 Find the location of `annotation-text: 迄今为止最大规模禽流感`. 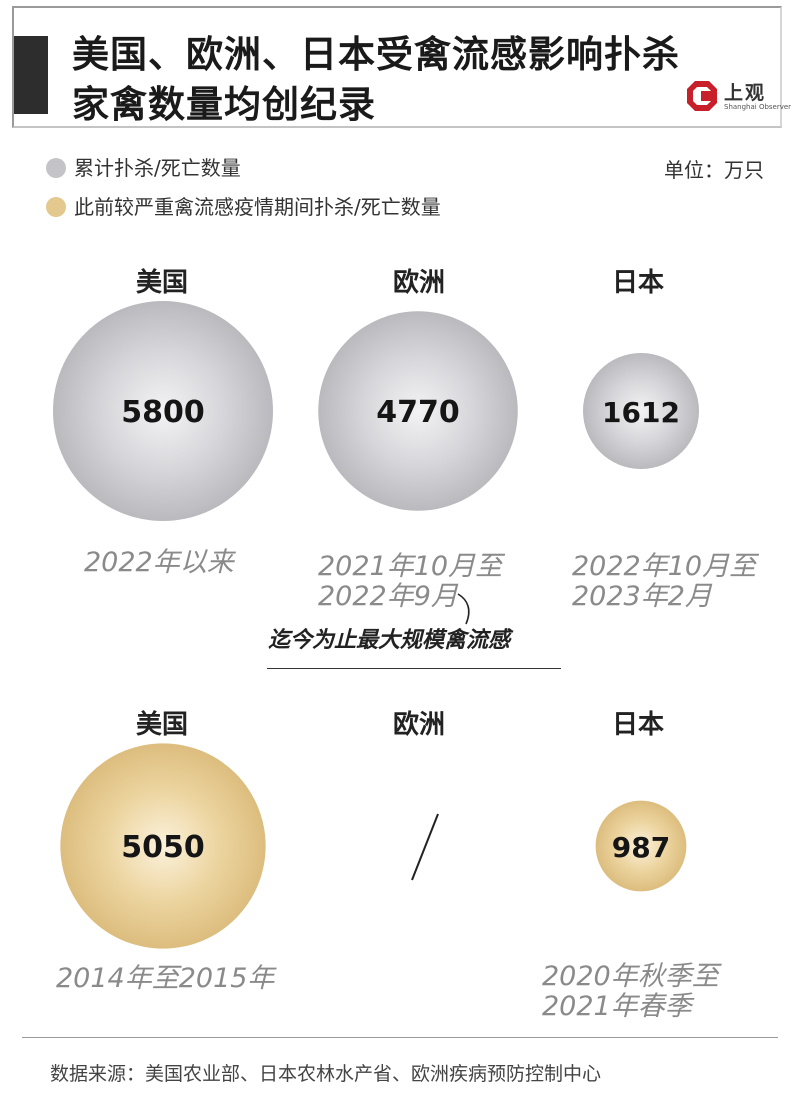

annotation-text: 迄今为止最大规模禽流感 is located at coordinates (389, 640).